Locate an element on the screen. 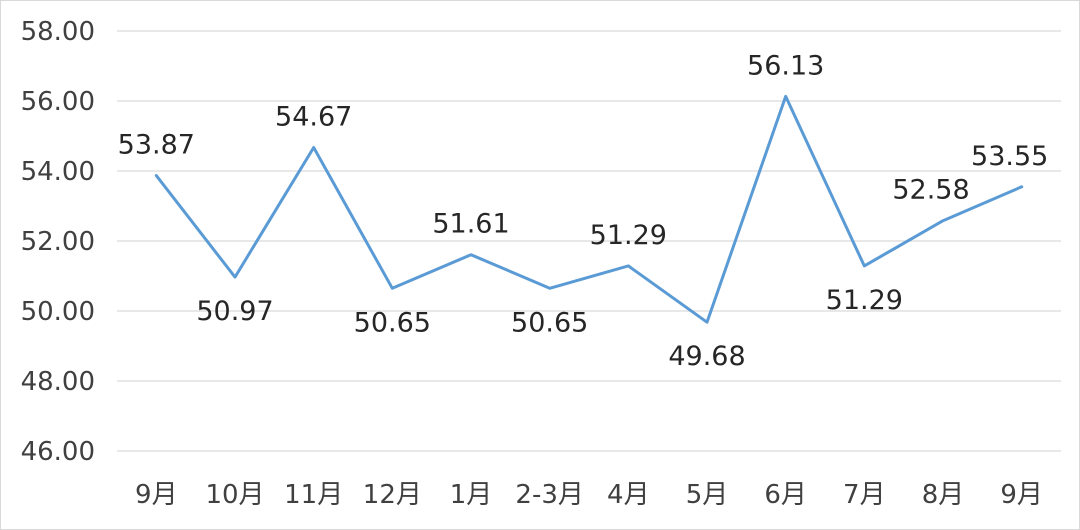  data-label: 53.55 is located at coordinates (1009, 156).